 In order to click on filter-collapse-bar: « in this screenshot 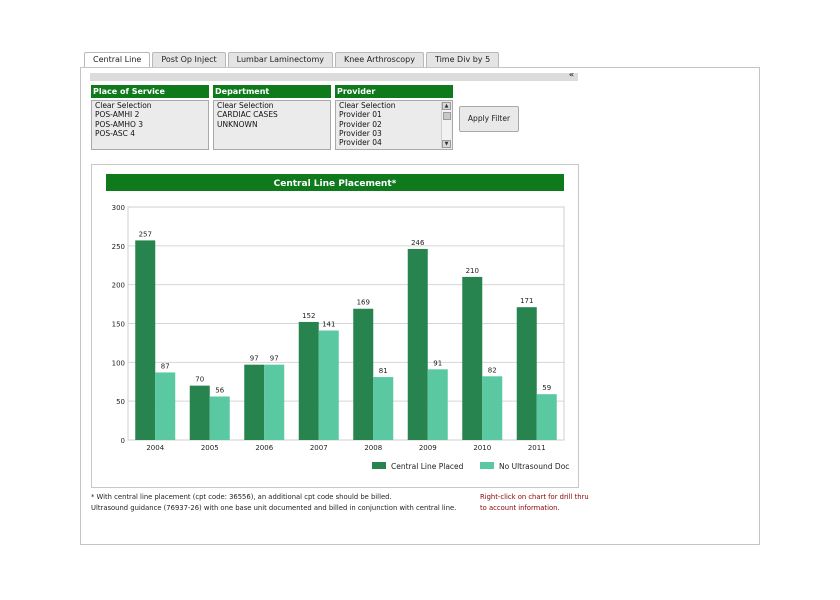, I will do `click(334, 75)`.